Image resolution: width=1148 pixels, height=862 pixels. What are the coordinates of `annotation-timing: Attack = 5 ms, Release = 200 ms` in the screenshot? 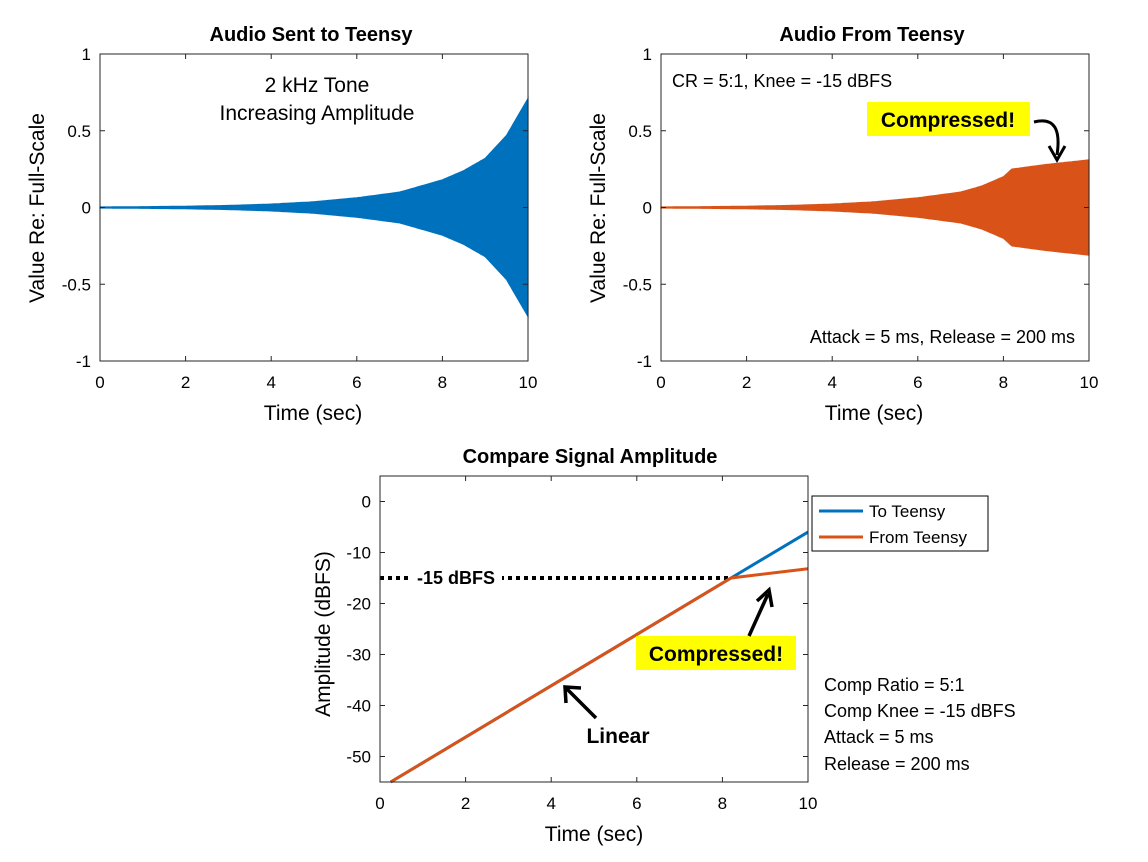 It's located at (942, 337).